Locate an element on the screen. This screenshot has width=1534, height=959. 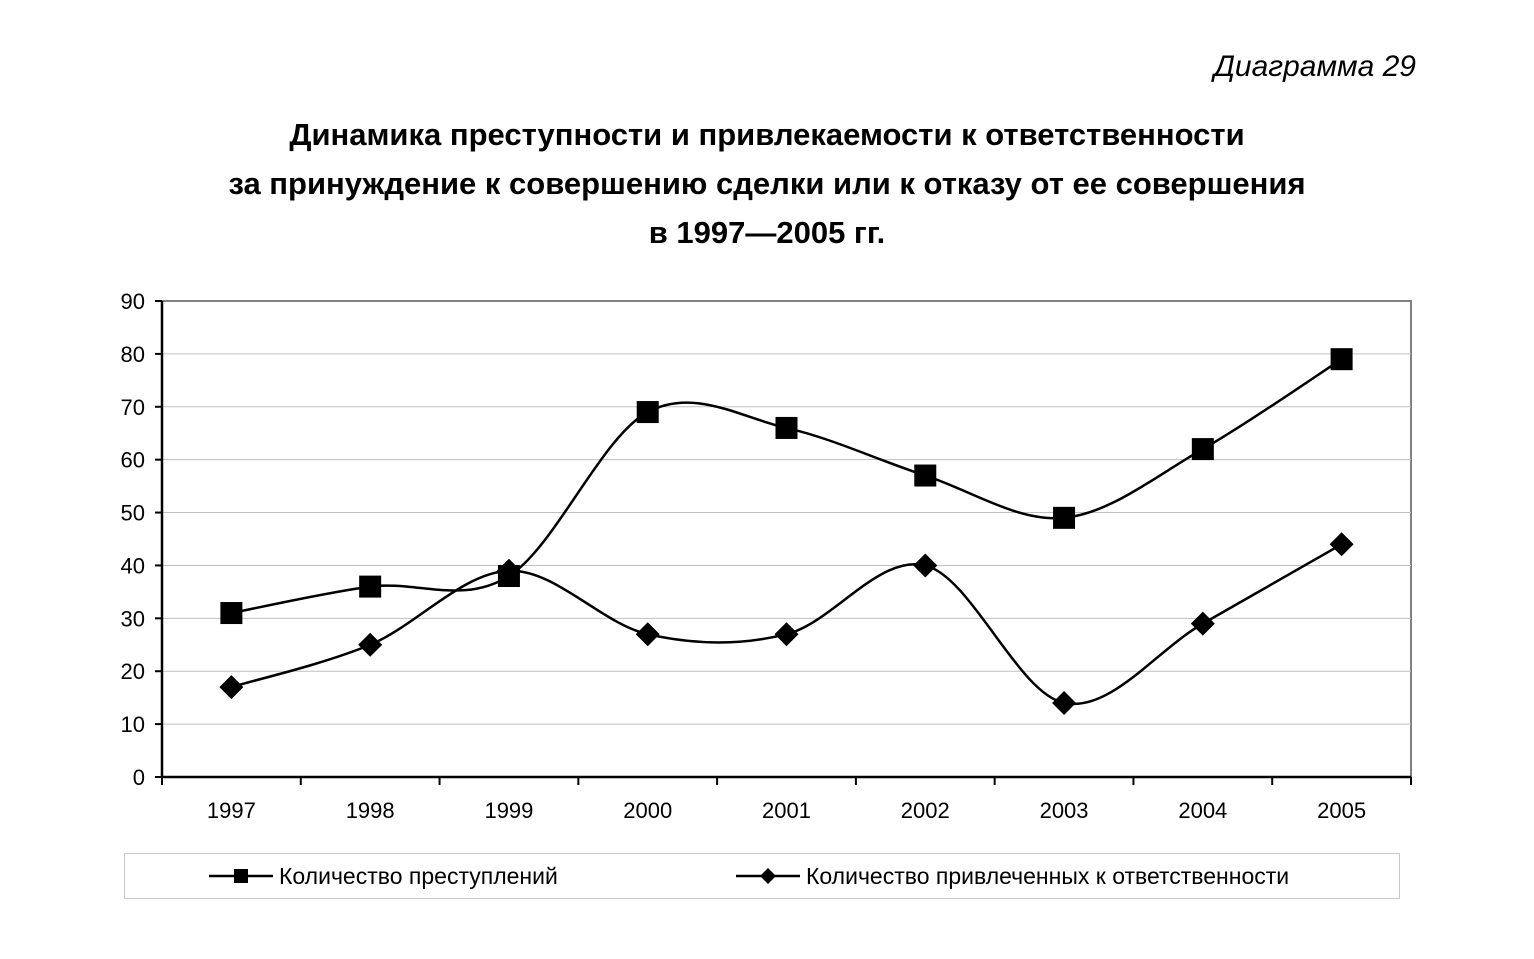
x-tick-label: 2000 is located at coordinates (647, 810).